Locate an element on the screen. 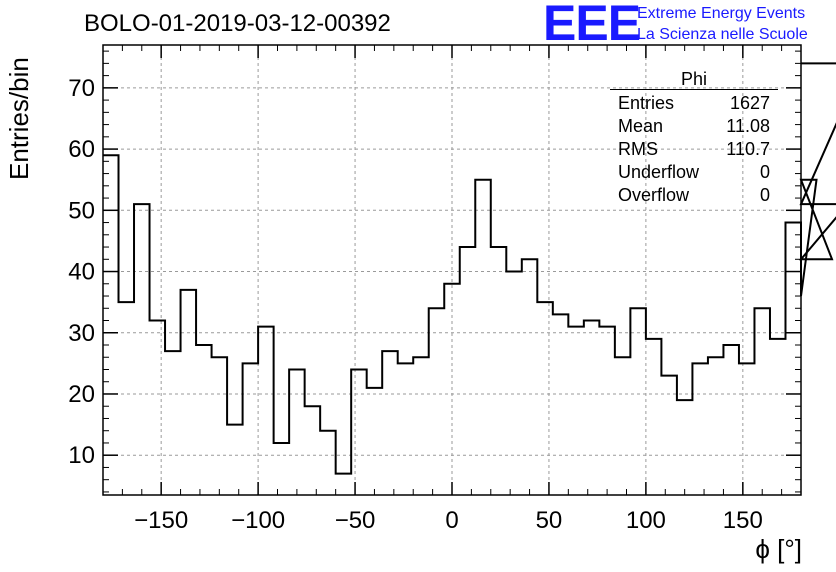 Image resolution: width=836 pixels, height=572 pixels. y-tick-label: 30 is located at coordinates (81, 333).